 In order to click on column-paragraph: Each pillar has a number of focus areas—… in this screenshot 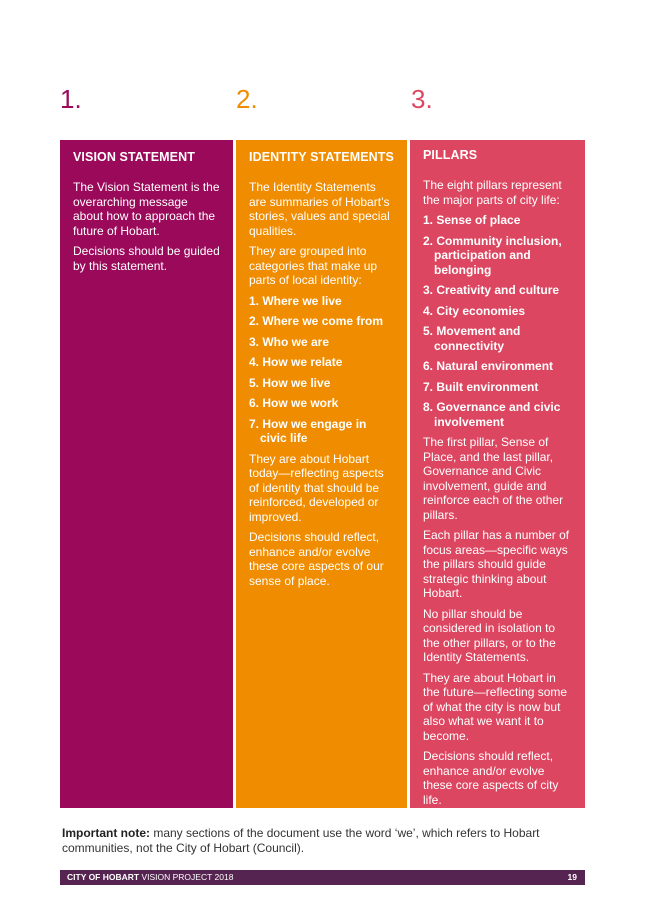, I will do `click(496, 564)`.